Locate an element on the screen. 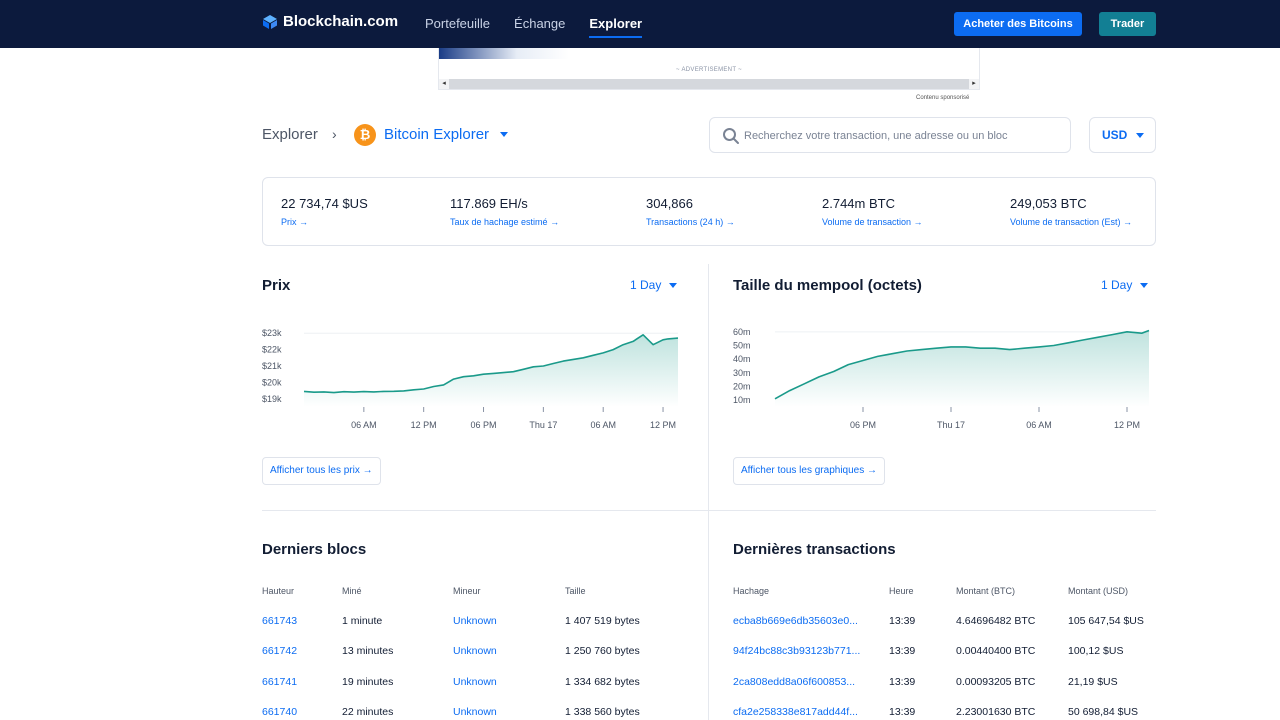 The width and height of the screenshot is (1280, 720). trade-button: Trader is located at coordinates (1127, 24).